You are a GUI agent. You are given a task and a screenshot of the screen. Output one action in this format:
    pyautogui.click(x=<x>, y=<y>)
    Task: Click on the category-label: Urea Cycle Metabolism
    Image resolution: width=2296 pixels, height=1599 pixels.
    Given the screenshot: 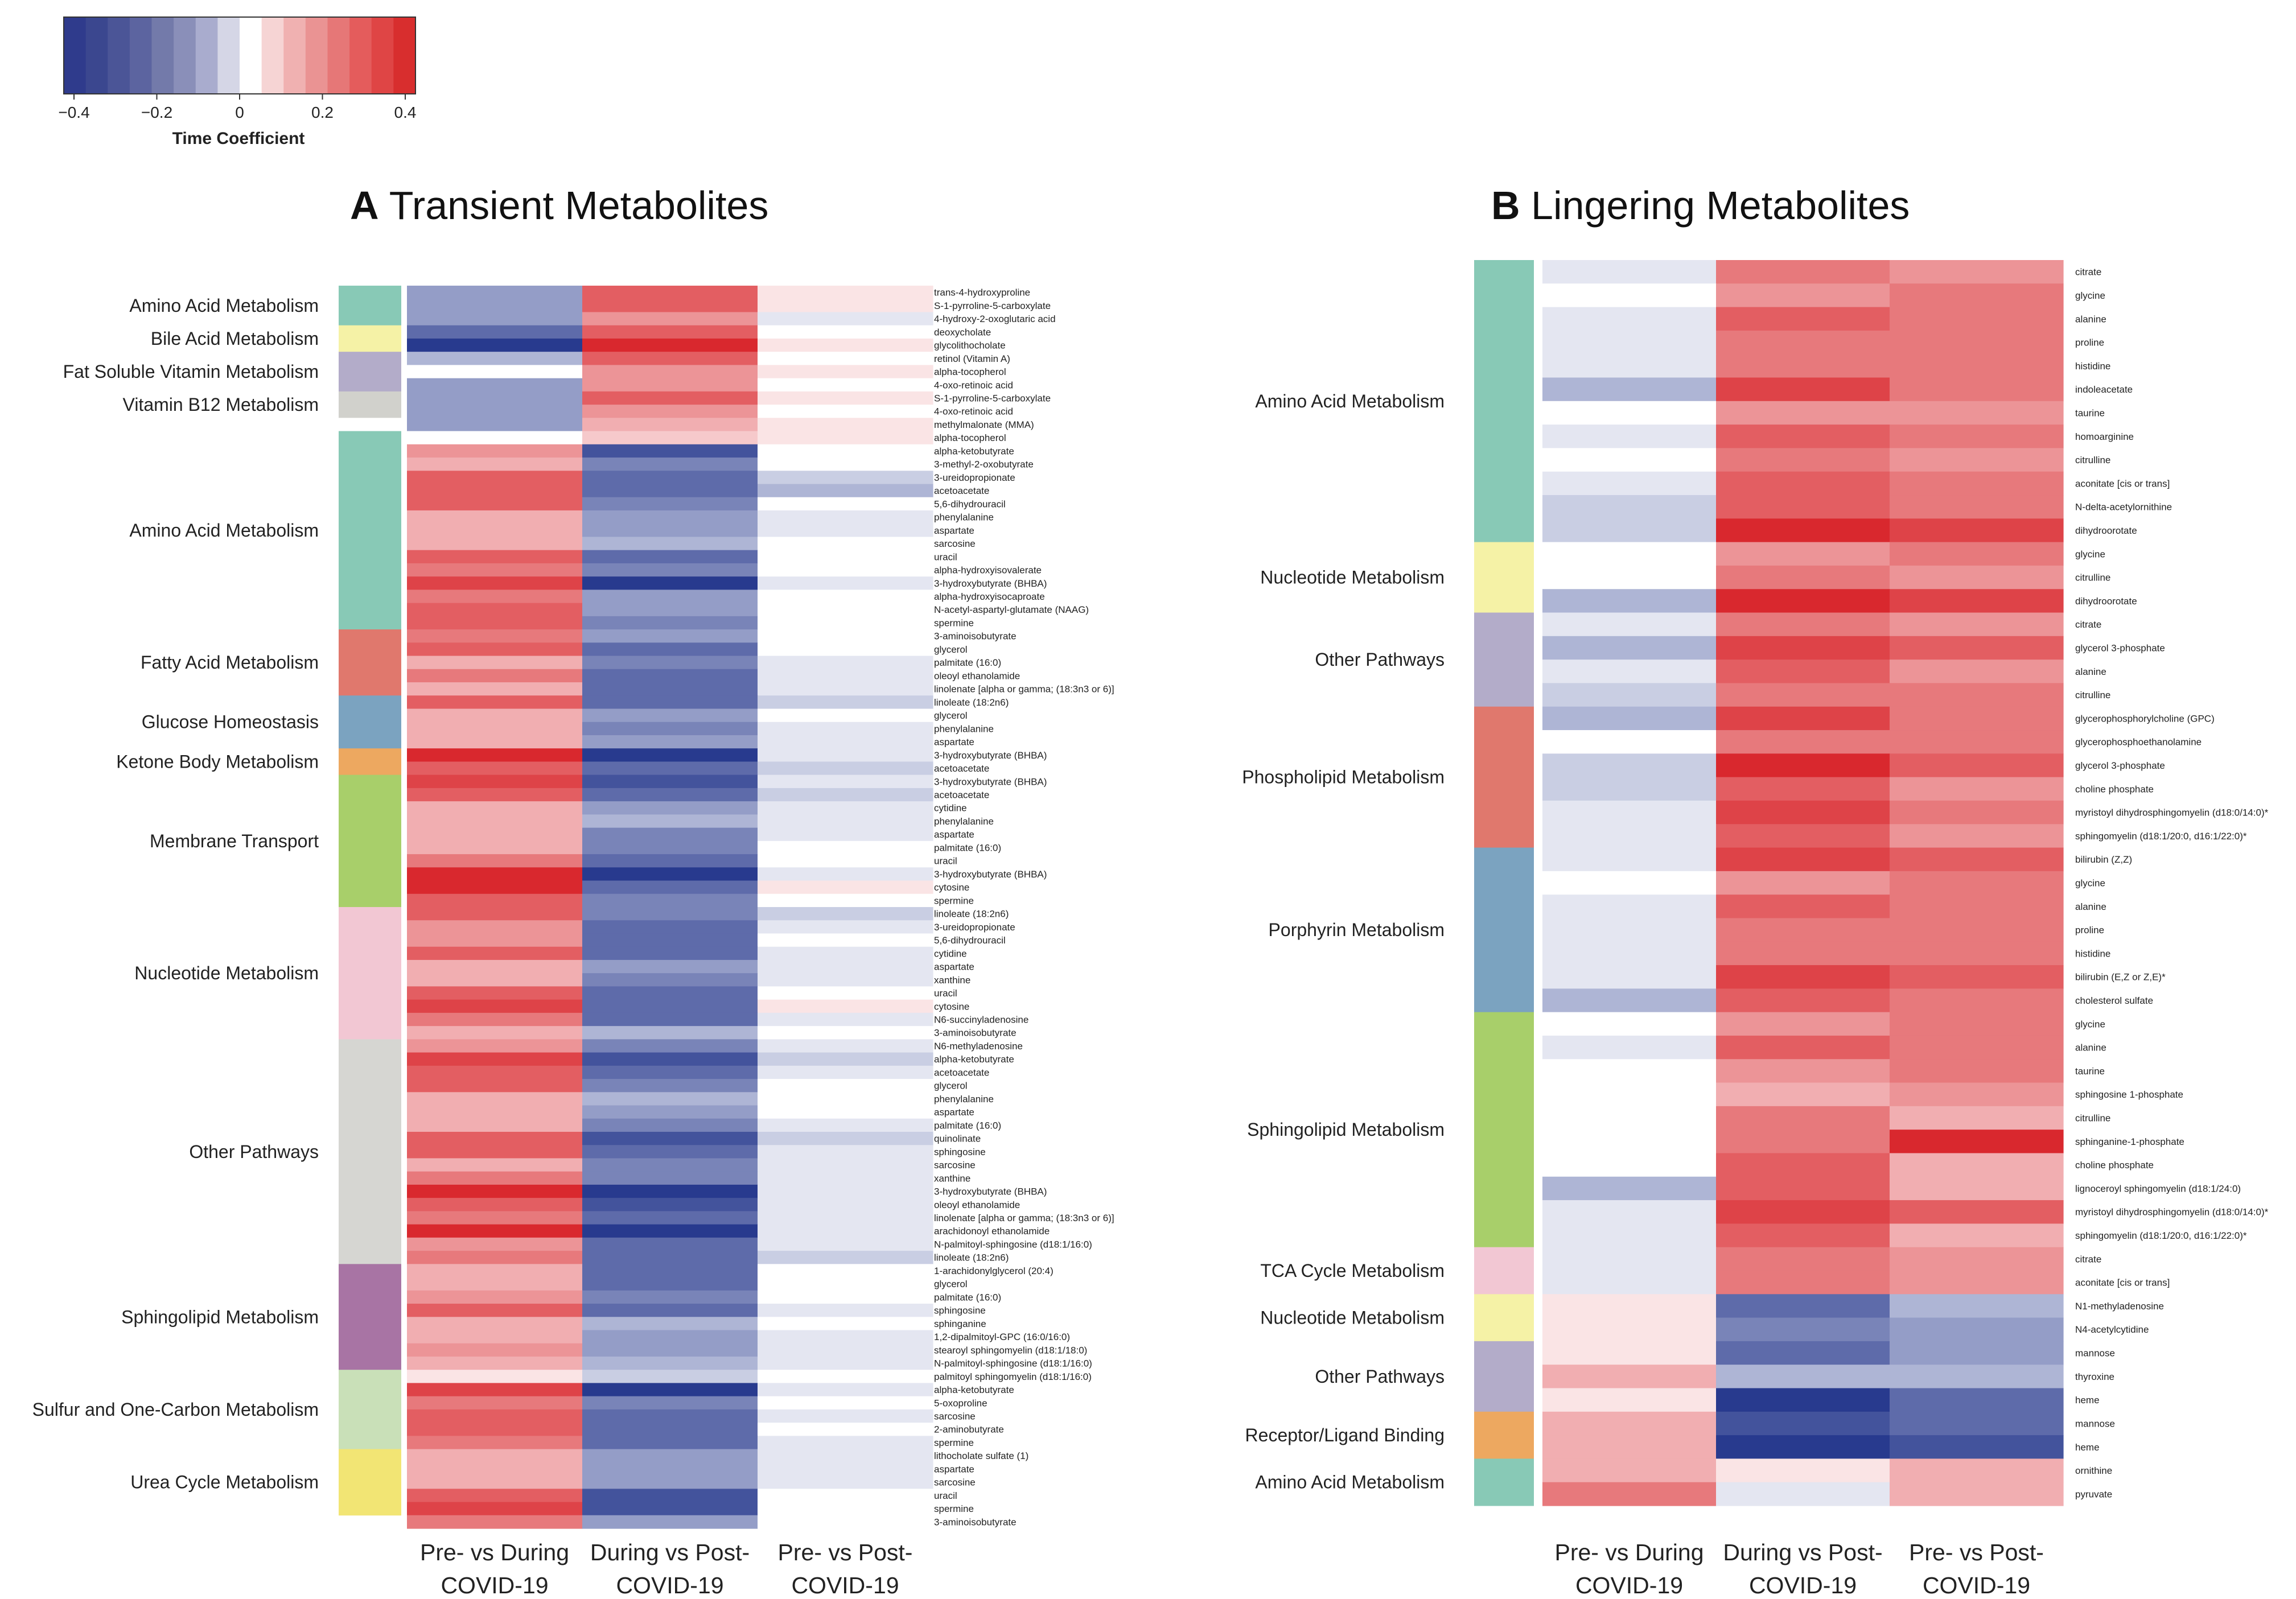 What is the action you would take?
    pyautogui.click(x=224, y=1482)
    